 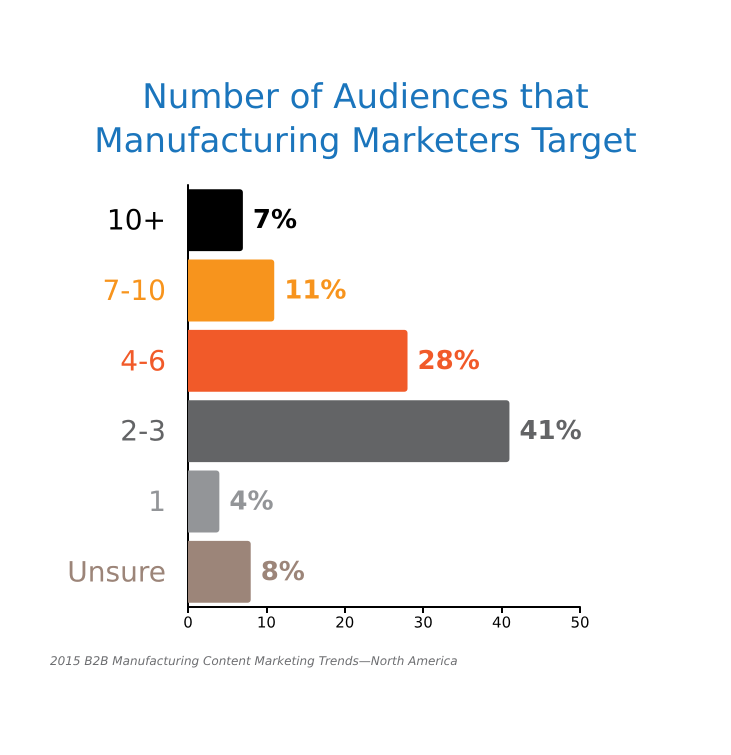 I want to click on y-tick-label: 7-10, so click(x=134, y=290).